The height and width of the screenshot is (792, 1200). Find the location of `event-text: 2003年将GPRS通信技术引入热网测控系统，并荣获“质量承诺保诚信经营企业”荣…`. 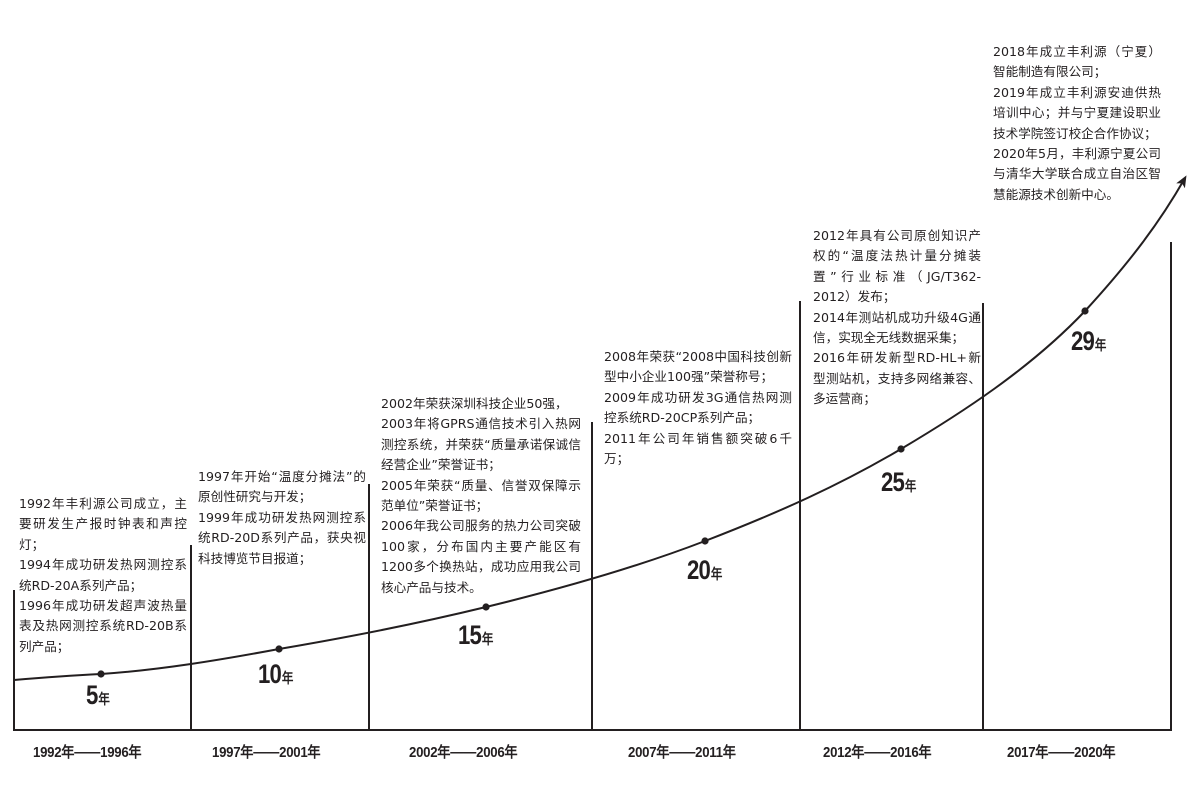

event-text: 2003年将GPRS通信技术引入热网测控系统，并荣获“质量承诺保诚信经营企业”荣… is located at coordinates (481, 444).